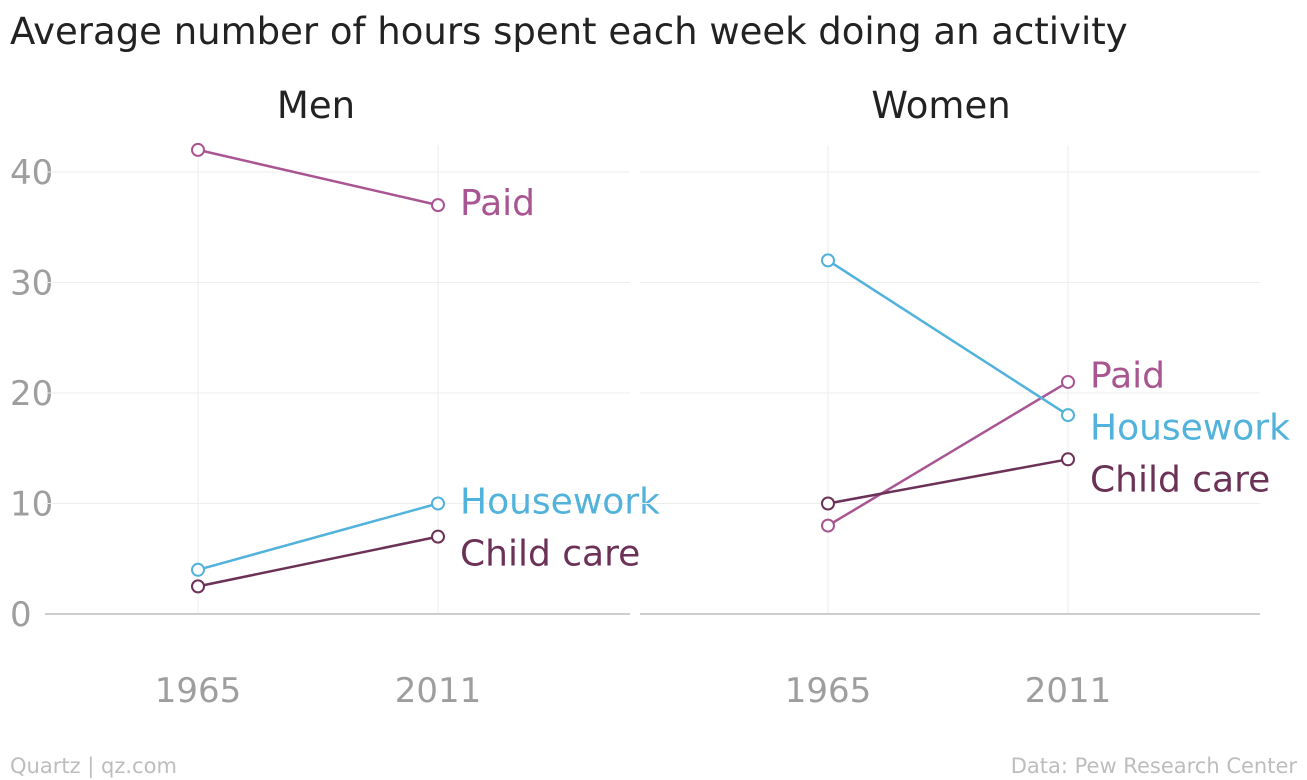 The height and width of the screenshot is (780, 1307). What do you see at coordinates (1190, 427) in the screenshot?
I see `series-label-housework-women: Housework` at bounding box center [1190, 427].